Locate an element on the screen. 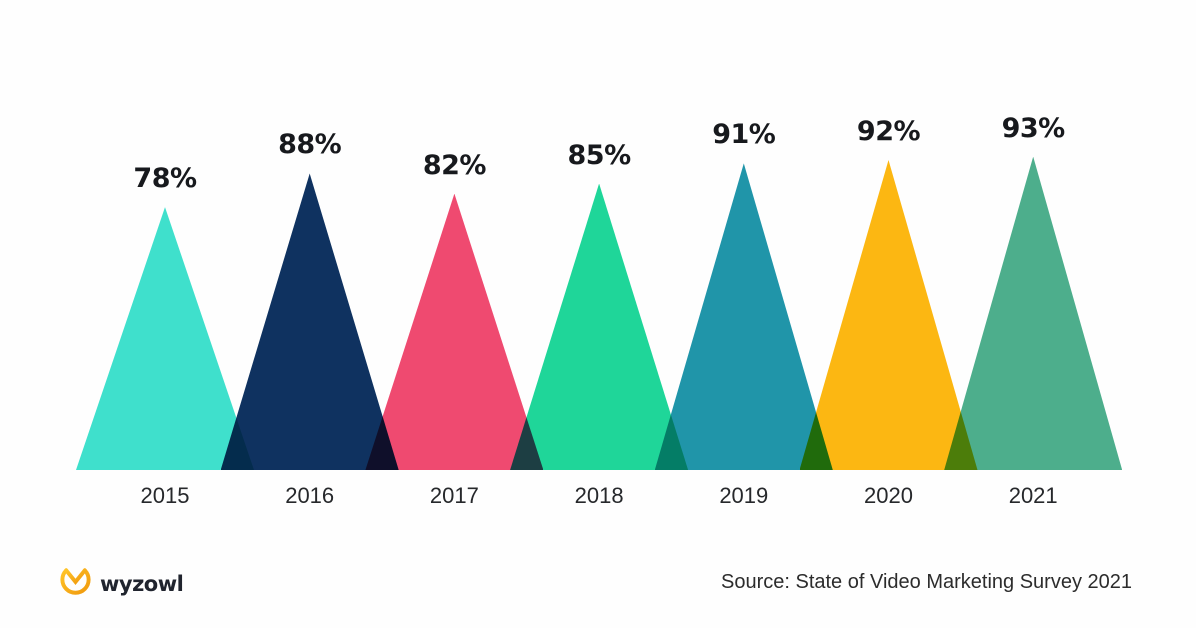 This screenshot has height=628, width=1196. triangle-2017 is located at coordinates (454, 331).